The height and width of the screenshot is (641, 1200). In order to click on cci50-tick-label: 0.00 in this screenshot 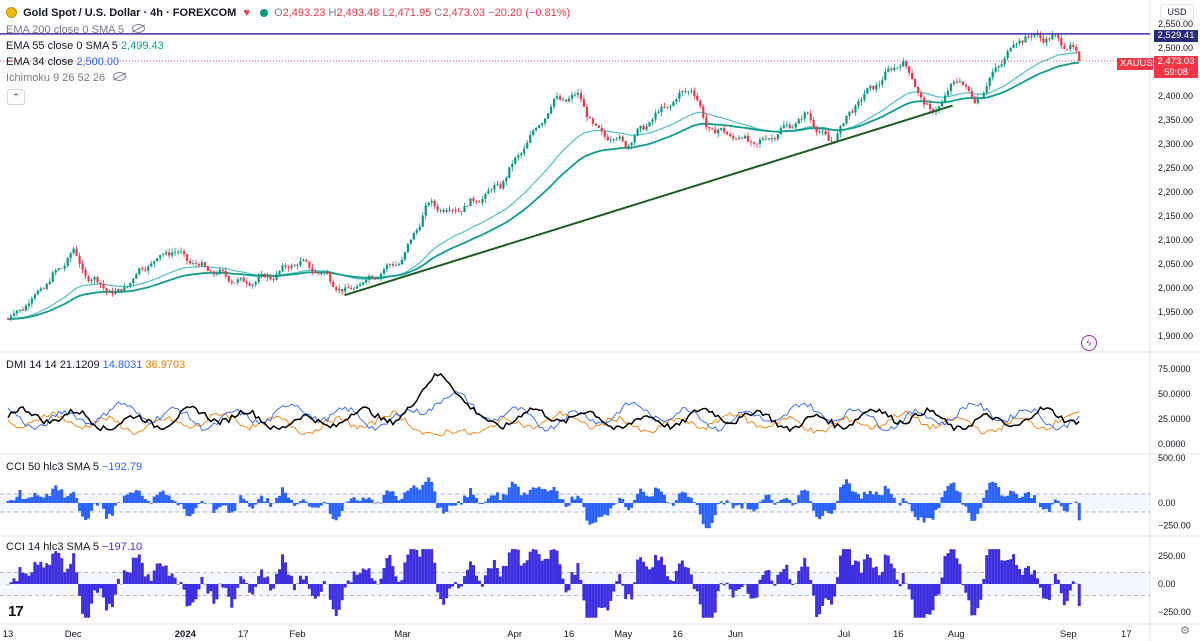, I will do `click(1167, 503)`.